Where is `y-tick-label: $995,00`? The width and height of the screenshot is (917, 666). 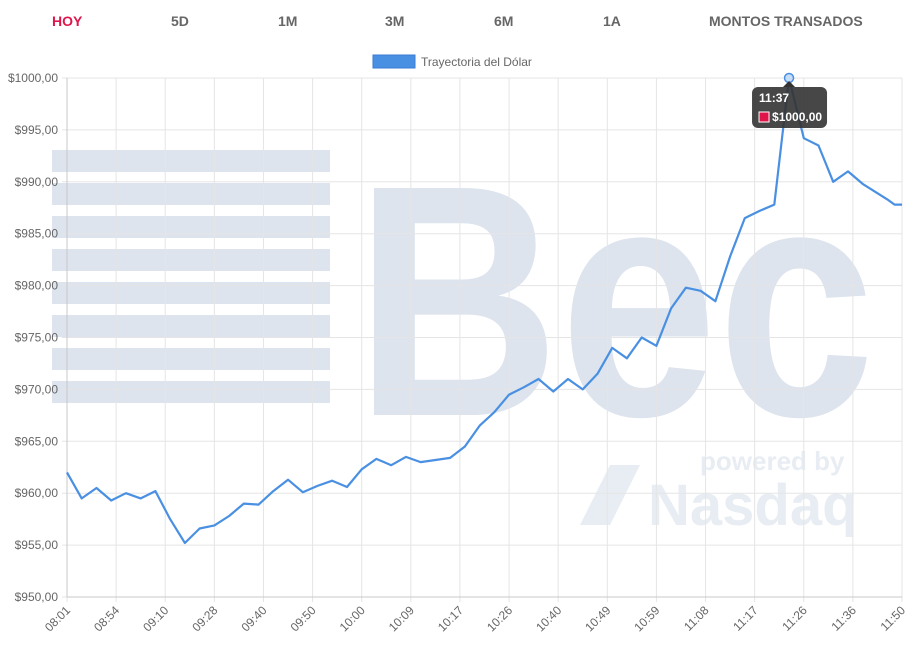 y-tick-label: $995,00 is located at coordinates (37, 130).